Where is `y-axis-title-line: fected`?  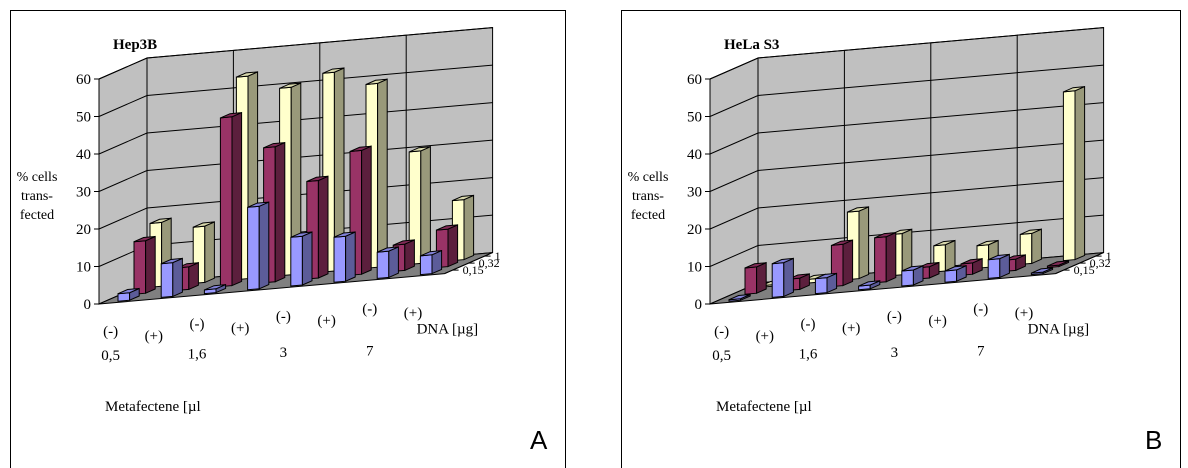
y-axis-title-line: fected is located at coordinates (37, 215).